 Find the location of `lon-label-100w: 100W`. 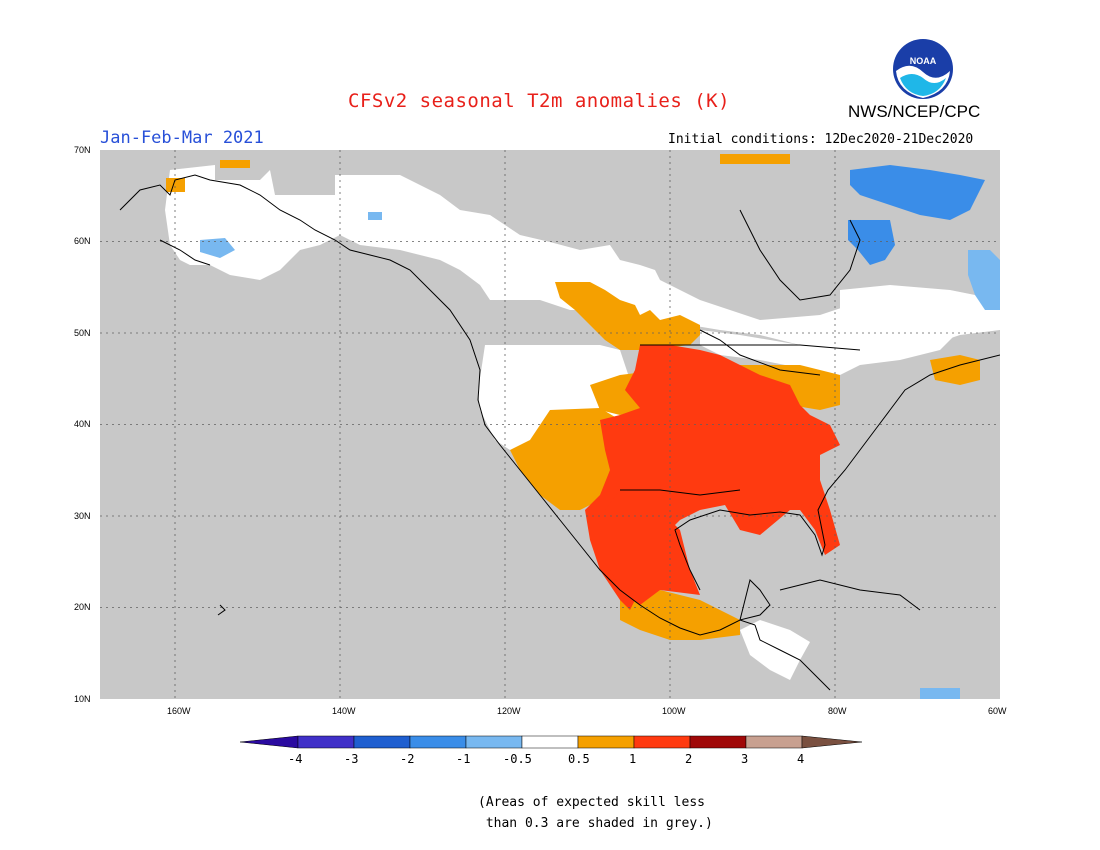

lon-label-100w: 100W is located at coordinates (674, 711).